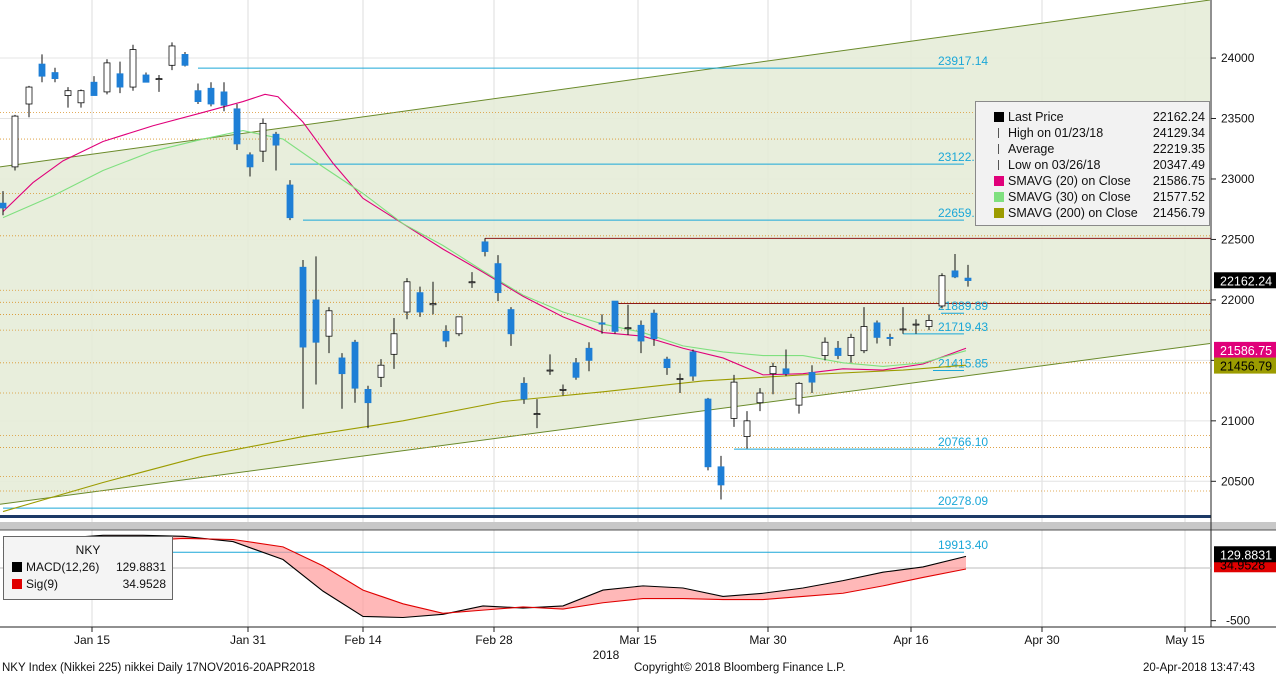  What do you see at coordinates (768, 640) in the screenshot?
I see `x-axis-tick-label: Mar 30` at bounding box center [768, 640].